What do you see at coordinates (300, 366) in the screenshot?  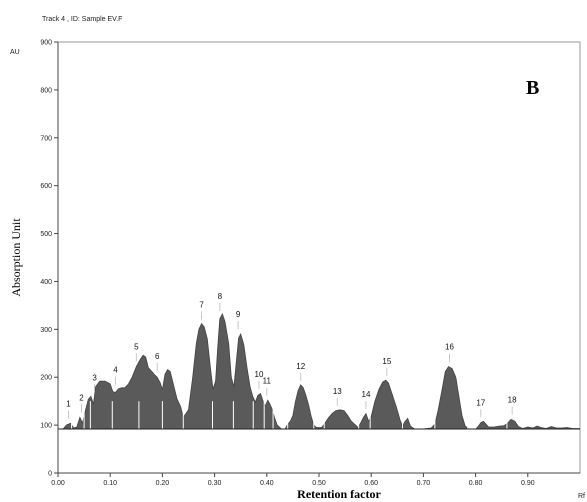 I see `peak-label: 12` at bounding box center [300, 366].